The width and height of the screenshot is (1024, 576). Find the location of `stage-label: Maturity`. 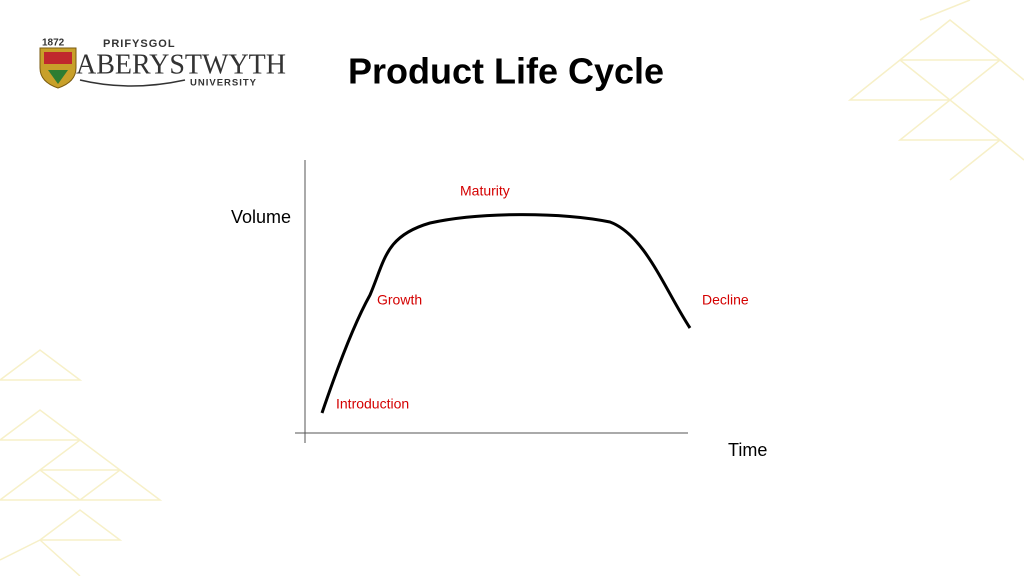

stage-label: Maturity is located at coordinates (485, 191).